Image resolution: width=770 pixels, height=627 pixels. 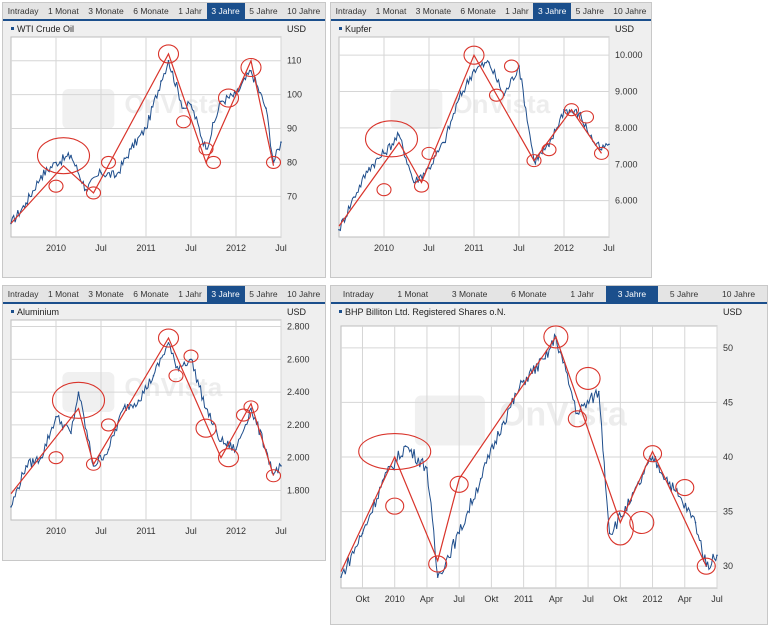 What do you see at coordinates (626, 201) in the screenshot?
I see `y-tick-label: 6.000` at bounding box center [626, 201].